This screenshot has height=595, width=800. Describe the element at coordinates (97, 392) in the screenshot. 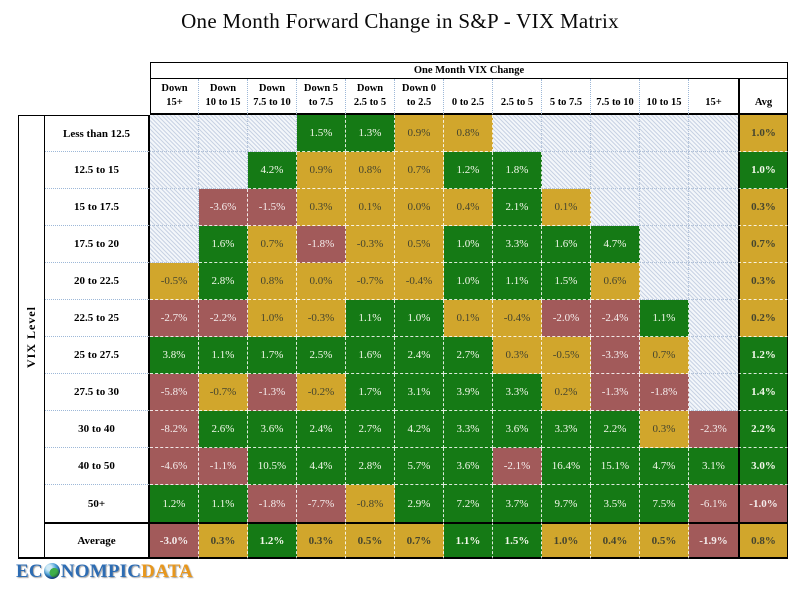

I see `row-label: 27.5 to 30` at that location.